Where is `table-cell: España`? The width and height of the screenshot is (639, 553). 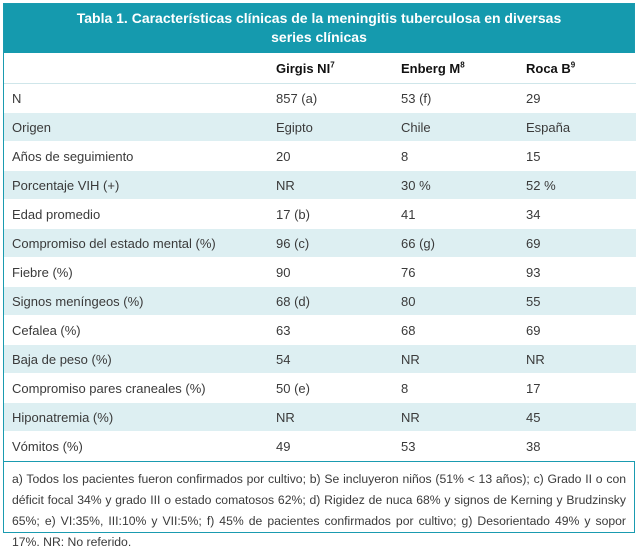
table-cell: España is located at coordinates (574, 127).